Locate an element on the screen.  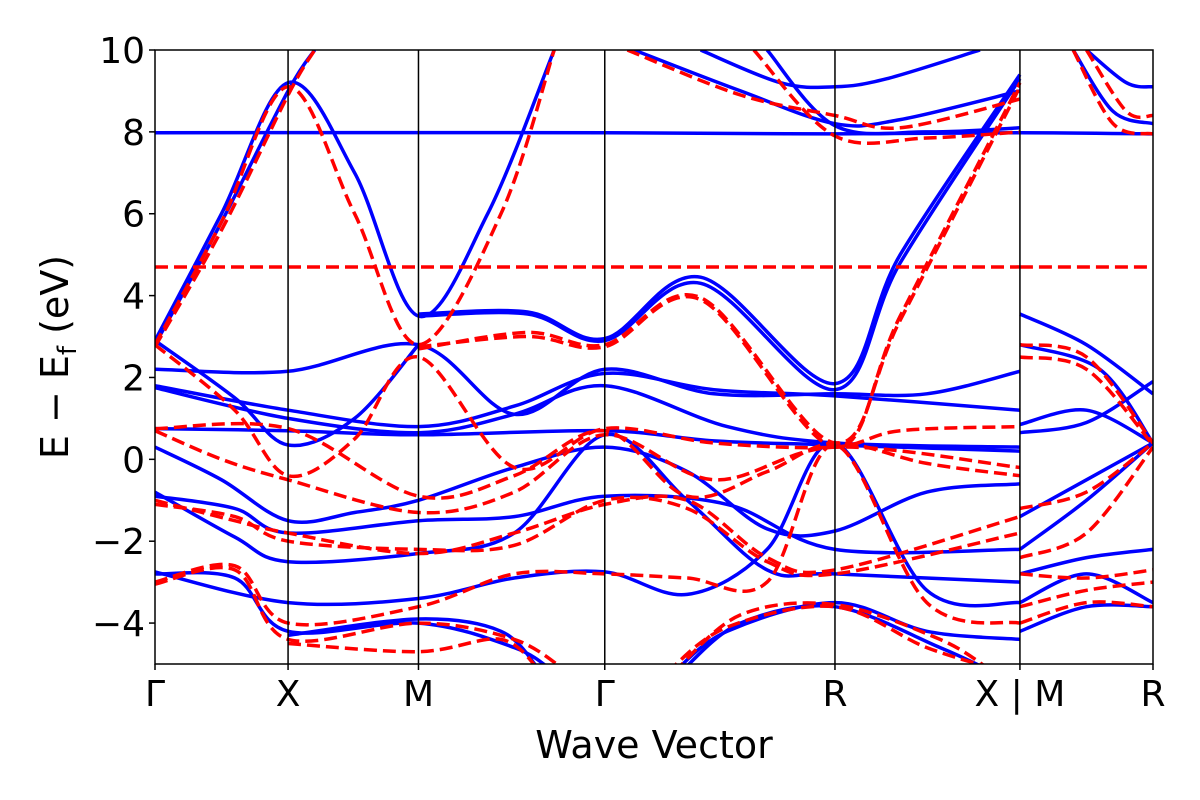
y-tick-label: 8 is located at coordinates (133, 133).